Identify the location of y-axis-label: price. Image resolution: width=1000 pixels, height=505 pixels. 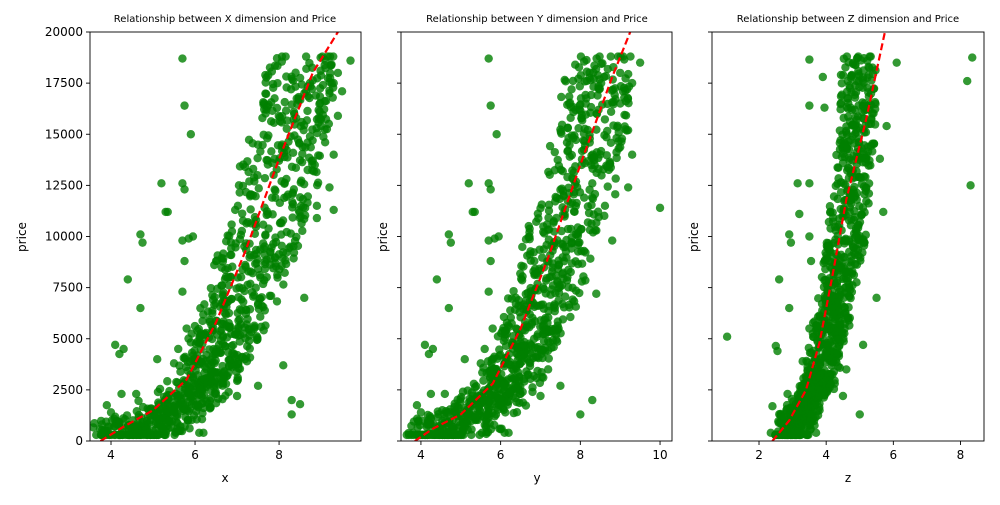
(694, 237).